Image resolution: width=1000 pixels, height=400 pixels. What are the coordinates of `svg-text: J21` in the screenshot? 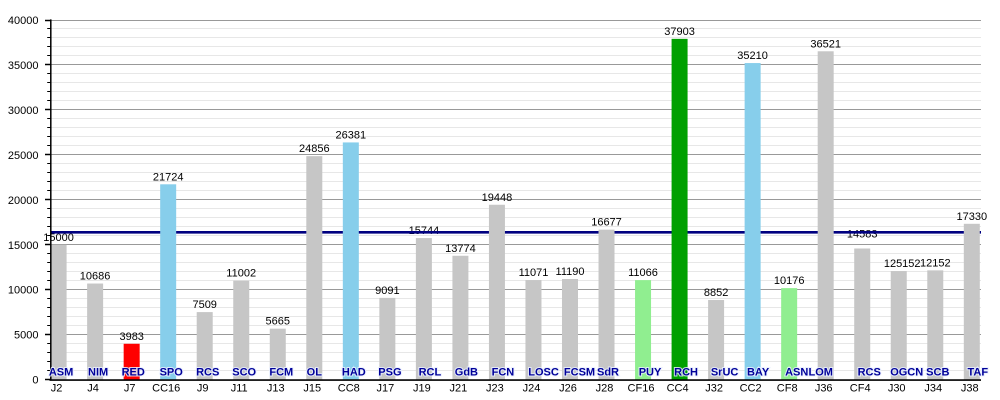 It's located at (459, 388).